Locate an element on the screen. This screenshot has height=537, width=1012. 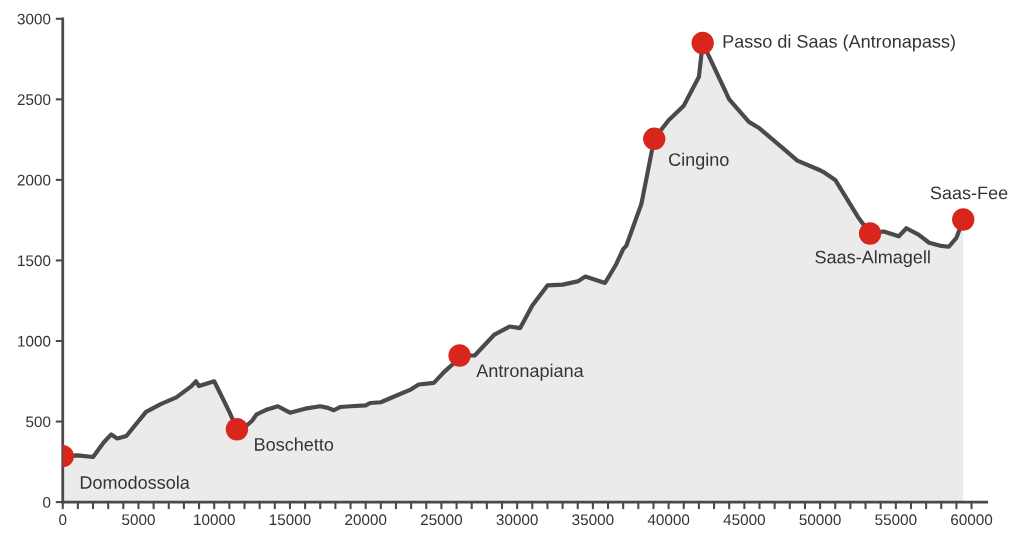
y-tick-label: 3000 is located at coordinates (34, 19).